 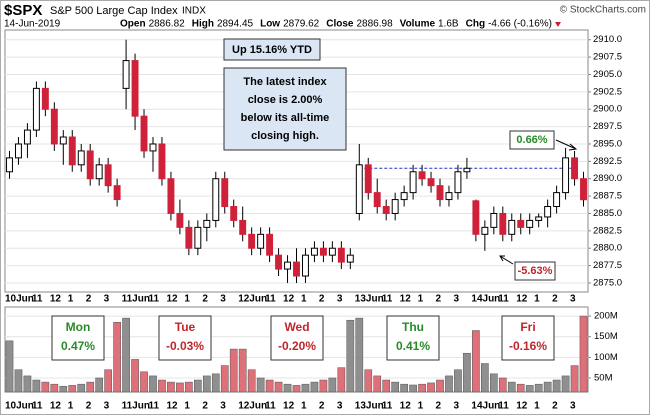 I want to click on annotation: -5.63%, so click(x=535, y=271).